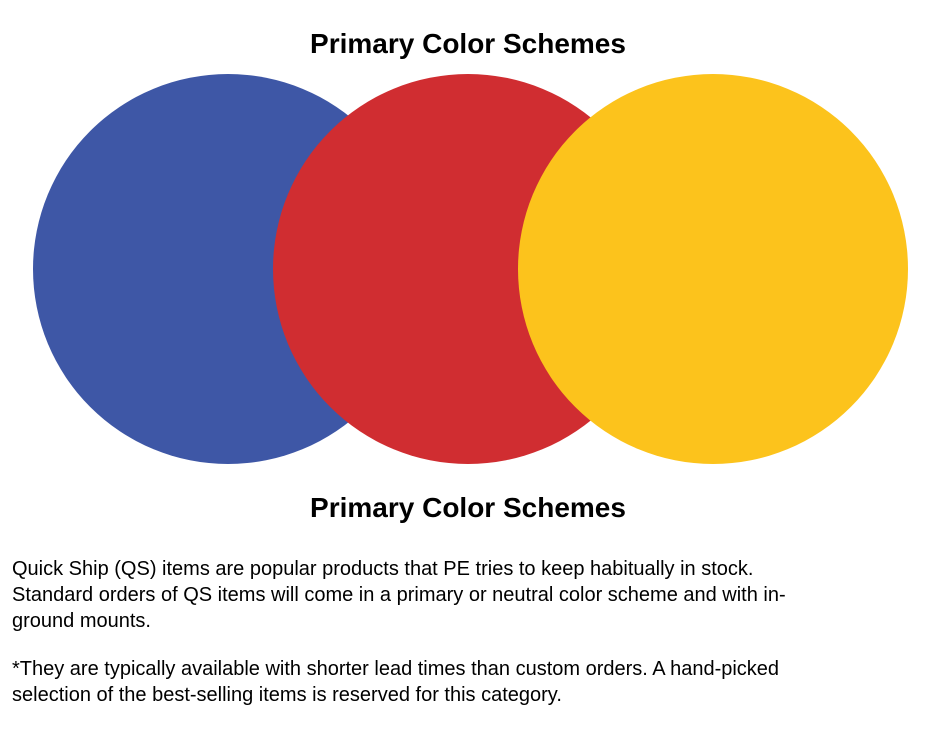  Describe the element at coordinates (468, 43) in the screenshot. I see `page-title: Primary Color Schemes` at that location.